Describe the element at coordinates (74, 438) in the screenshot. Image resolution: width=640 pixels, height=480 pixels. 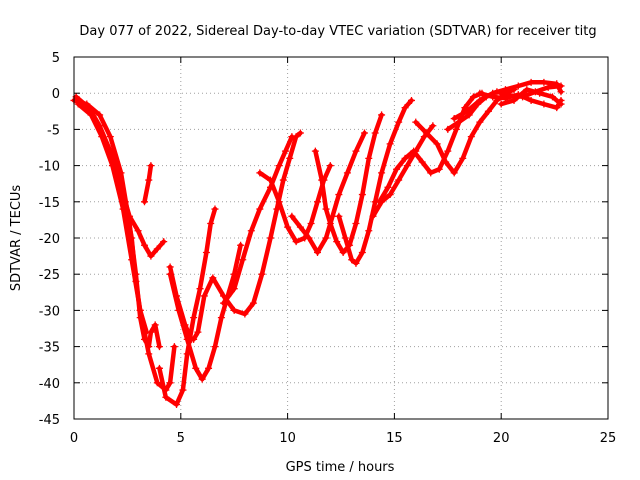
I see `x-tick-label: 0` at that location.